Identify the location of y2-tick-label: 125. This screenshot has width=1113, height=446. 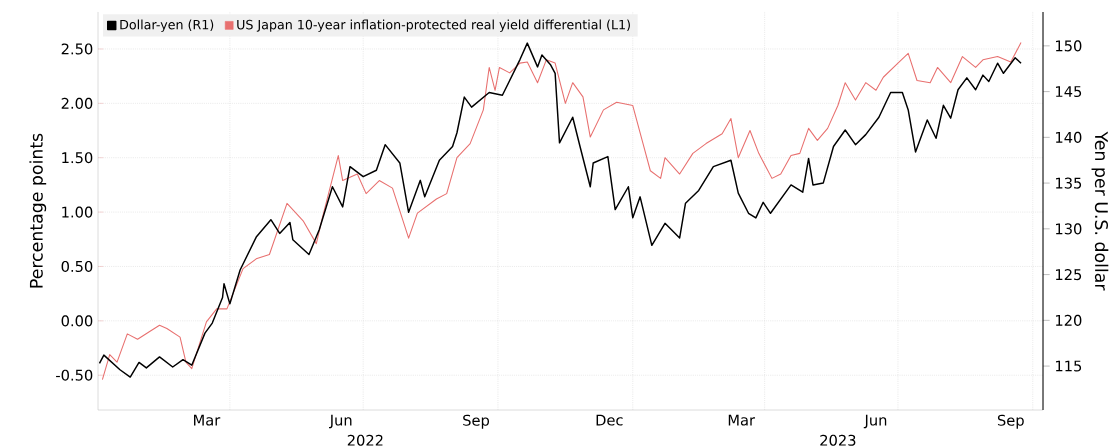
(1069, 275).